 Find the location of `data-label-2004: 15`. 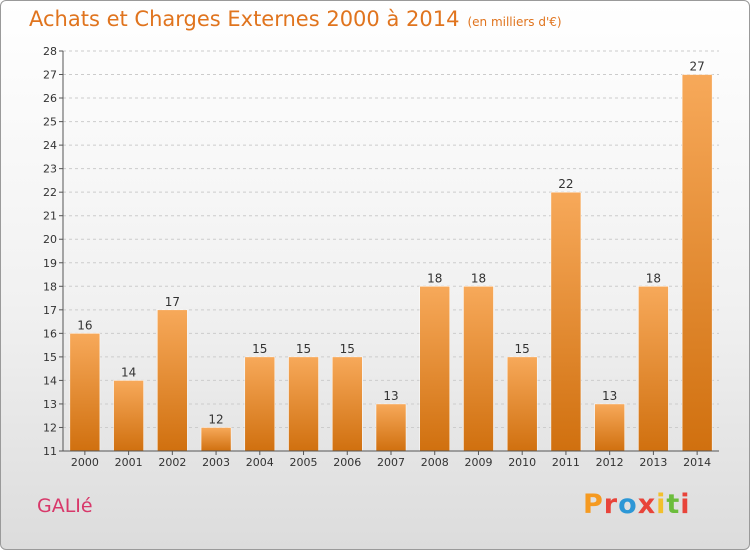

data-label-2004: 15 is located at coordinates (259, 349).